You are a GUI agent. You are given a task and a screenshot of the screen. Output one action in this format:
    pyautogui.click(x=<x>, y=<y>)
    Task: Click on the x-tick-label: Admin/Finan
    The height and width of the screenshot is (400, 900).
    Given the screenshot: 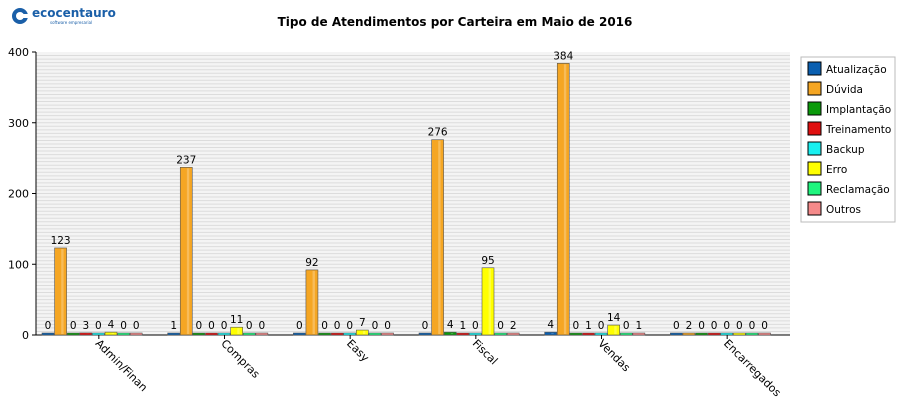 What is the action you would take?
    pyautogui.click(x=121, y=365)
    